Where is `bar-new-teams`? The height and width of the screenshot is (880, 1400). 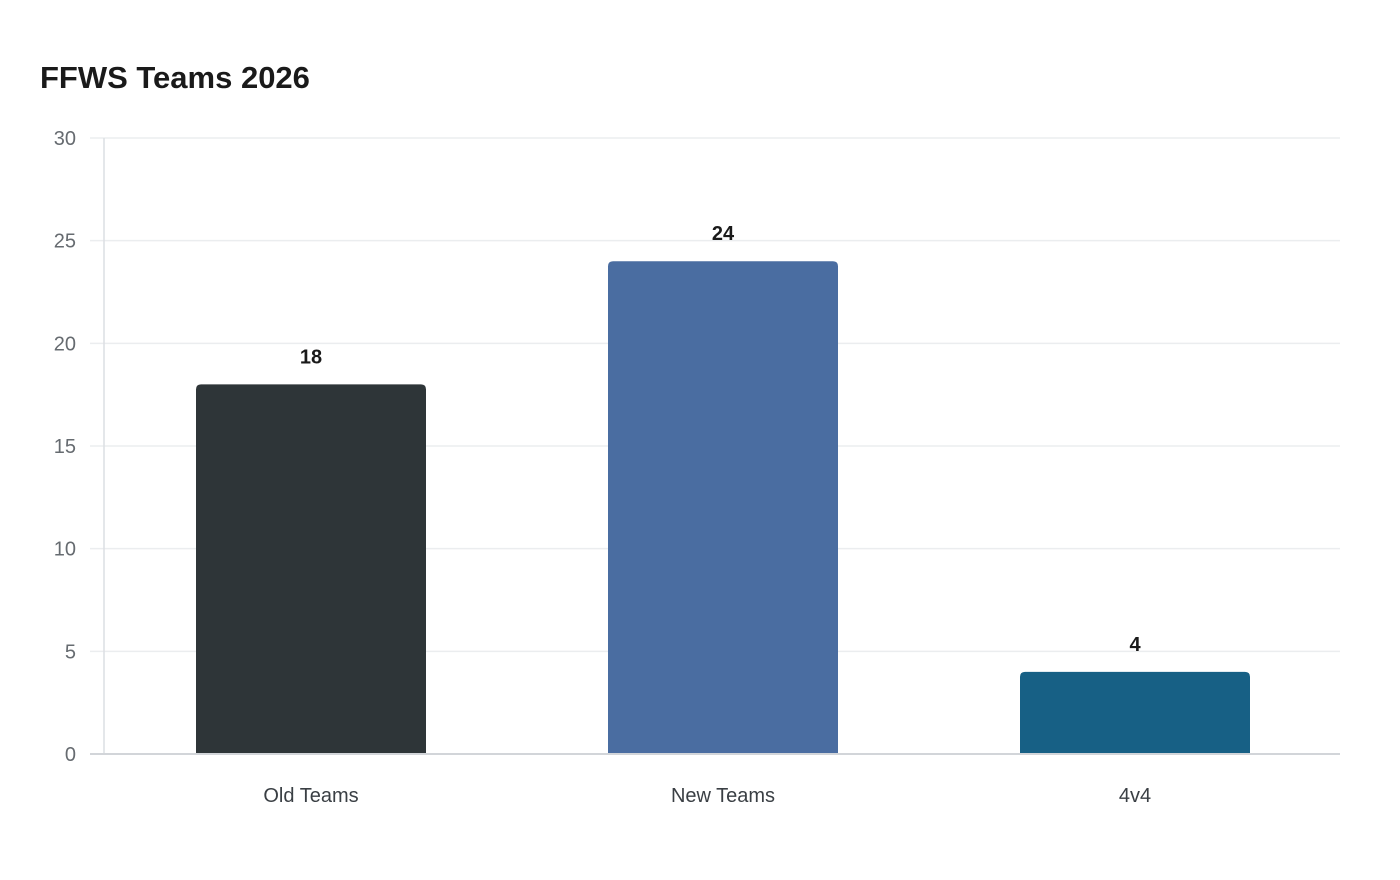 bar-new-teams is located at coordinates (723, 507).